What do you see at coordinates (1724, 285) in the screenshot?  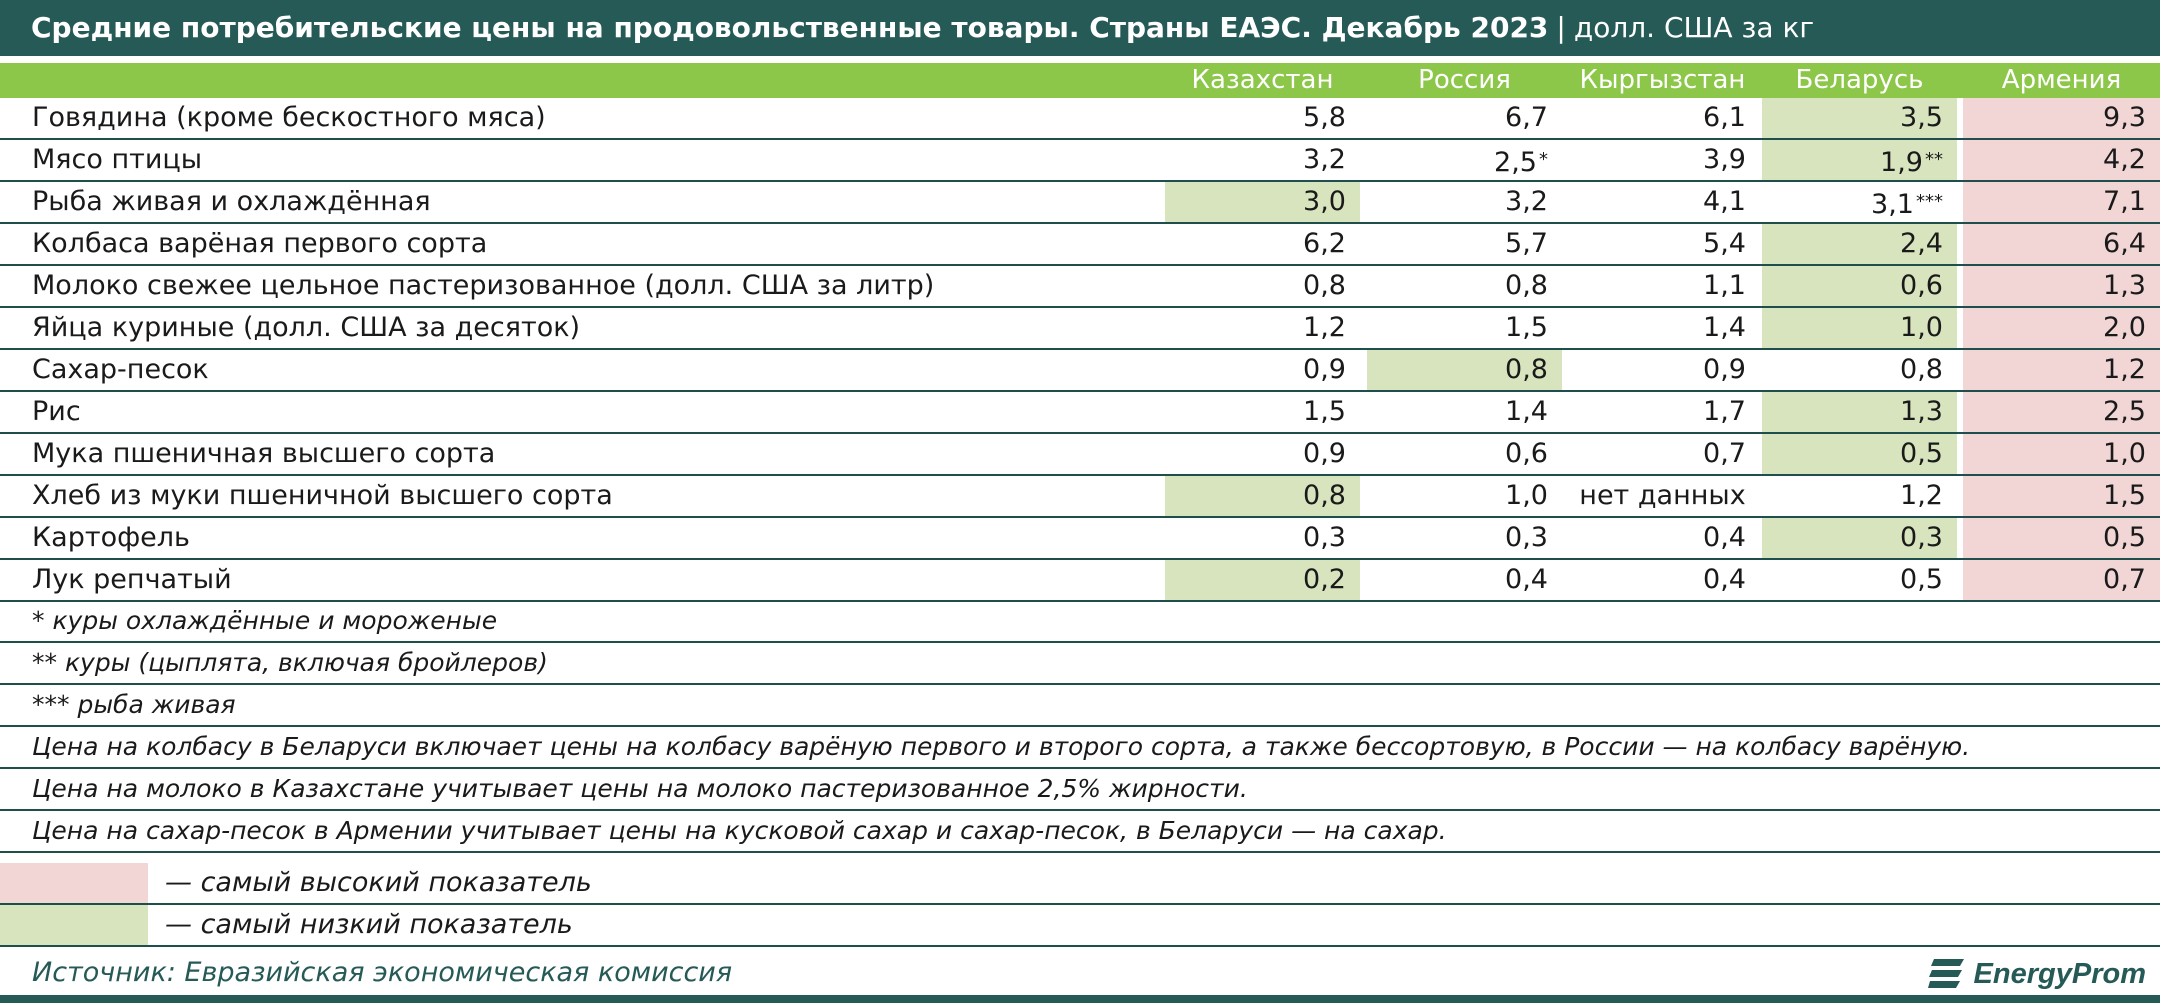 I see `cell-value: 1,1` at bounding box center [1724, 285].